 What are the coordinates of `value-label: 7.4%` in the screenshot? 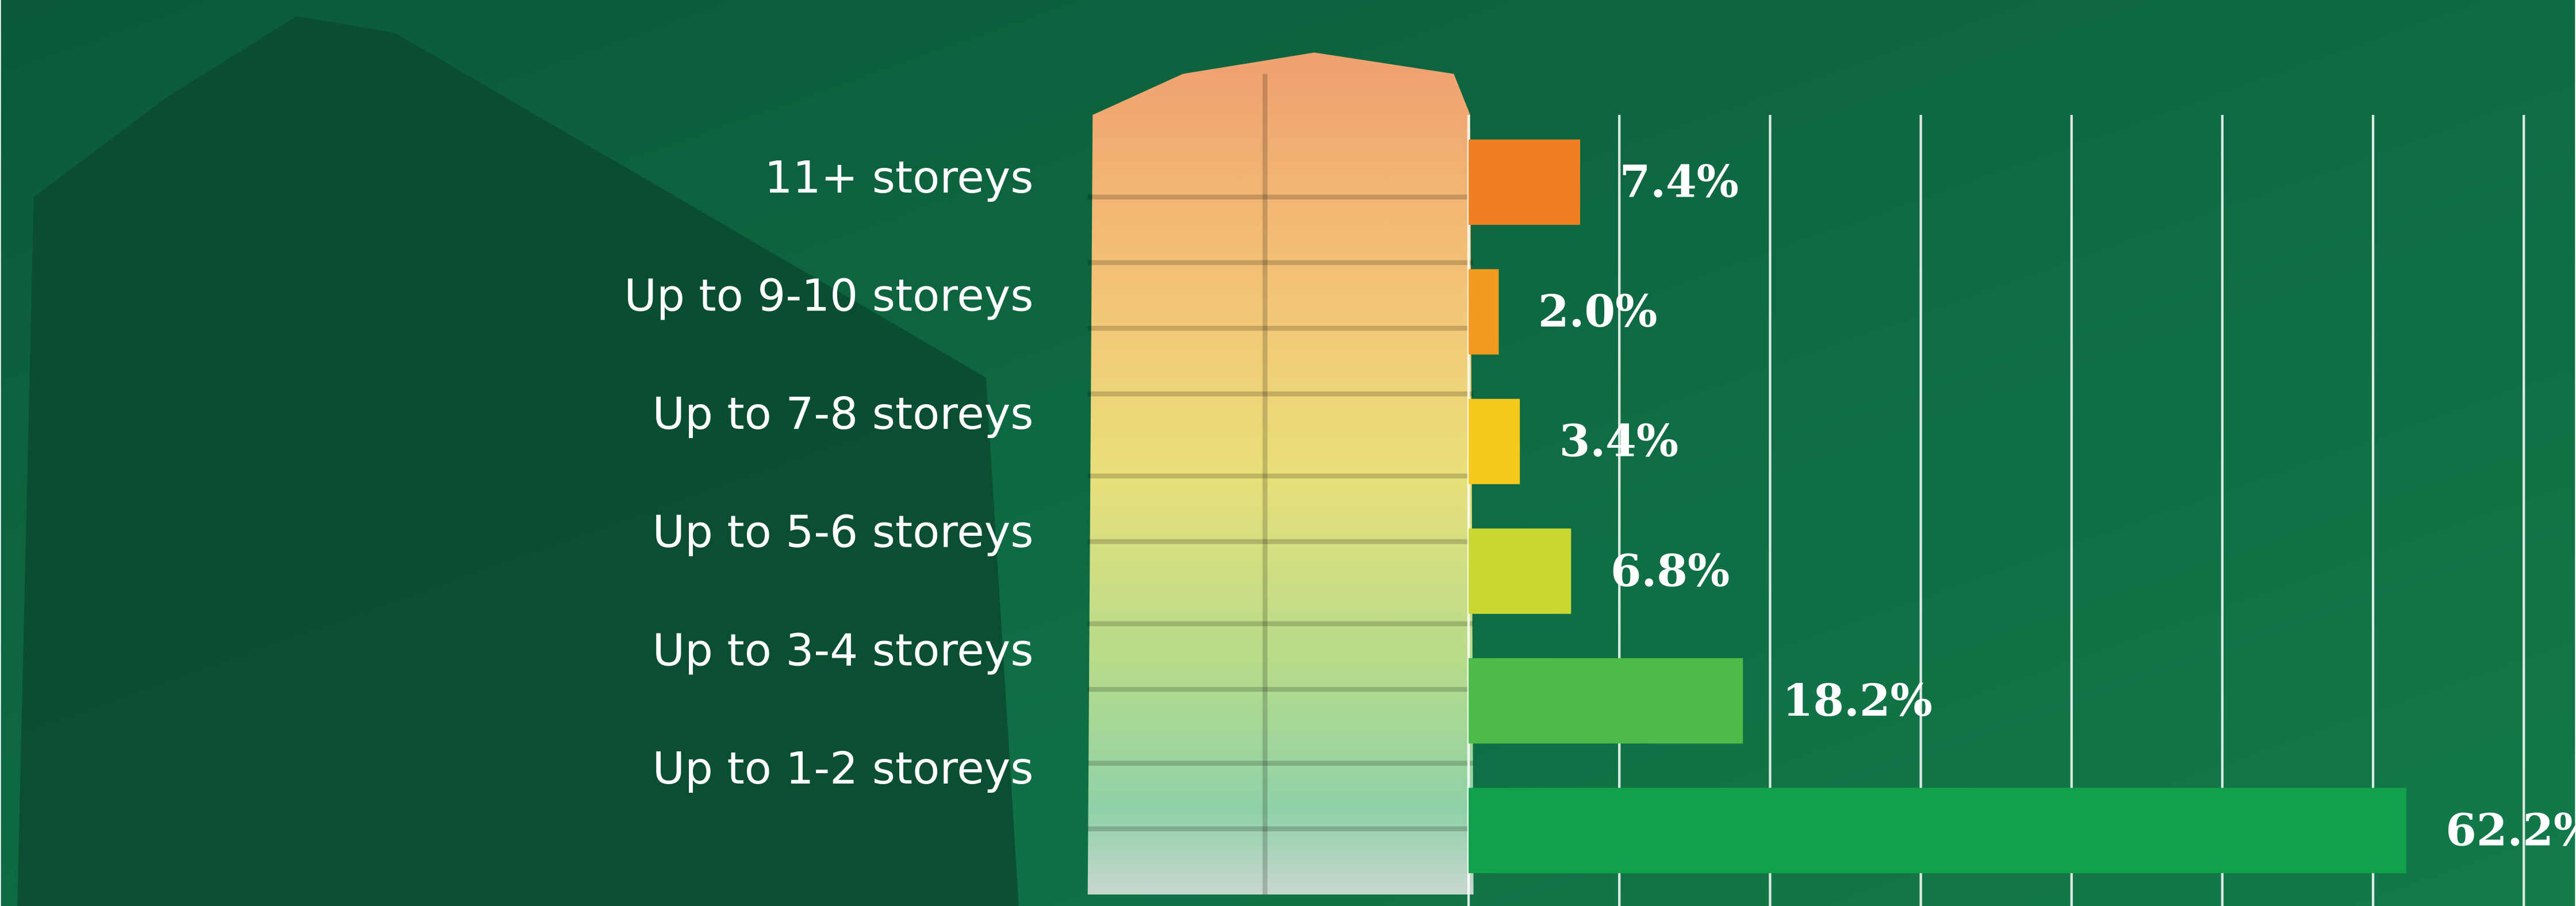 It's located at (1679, 182).